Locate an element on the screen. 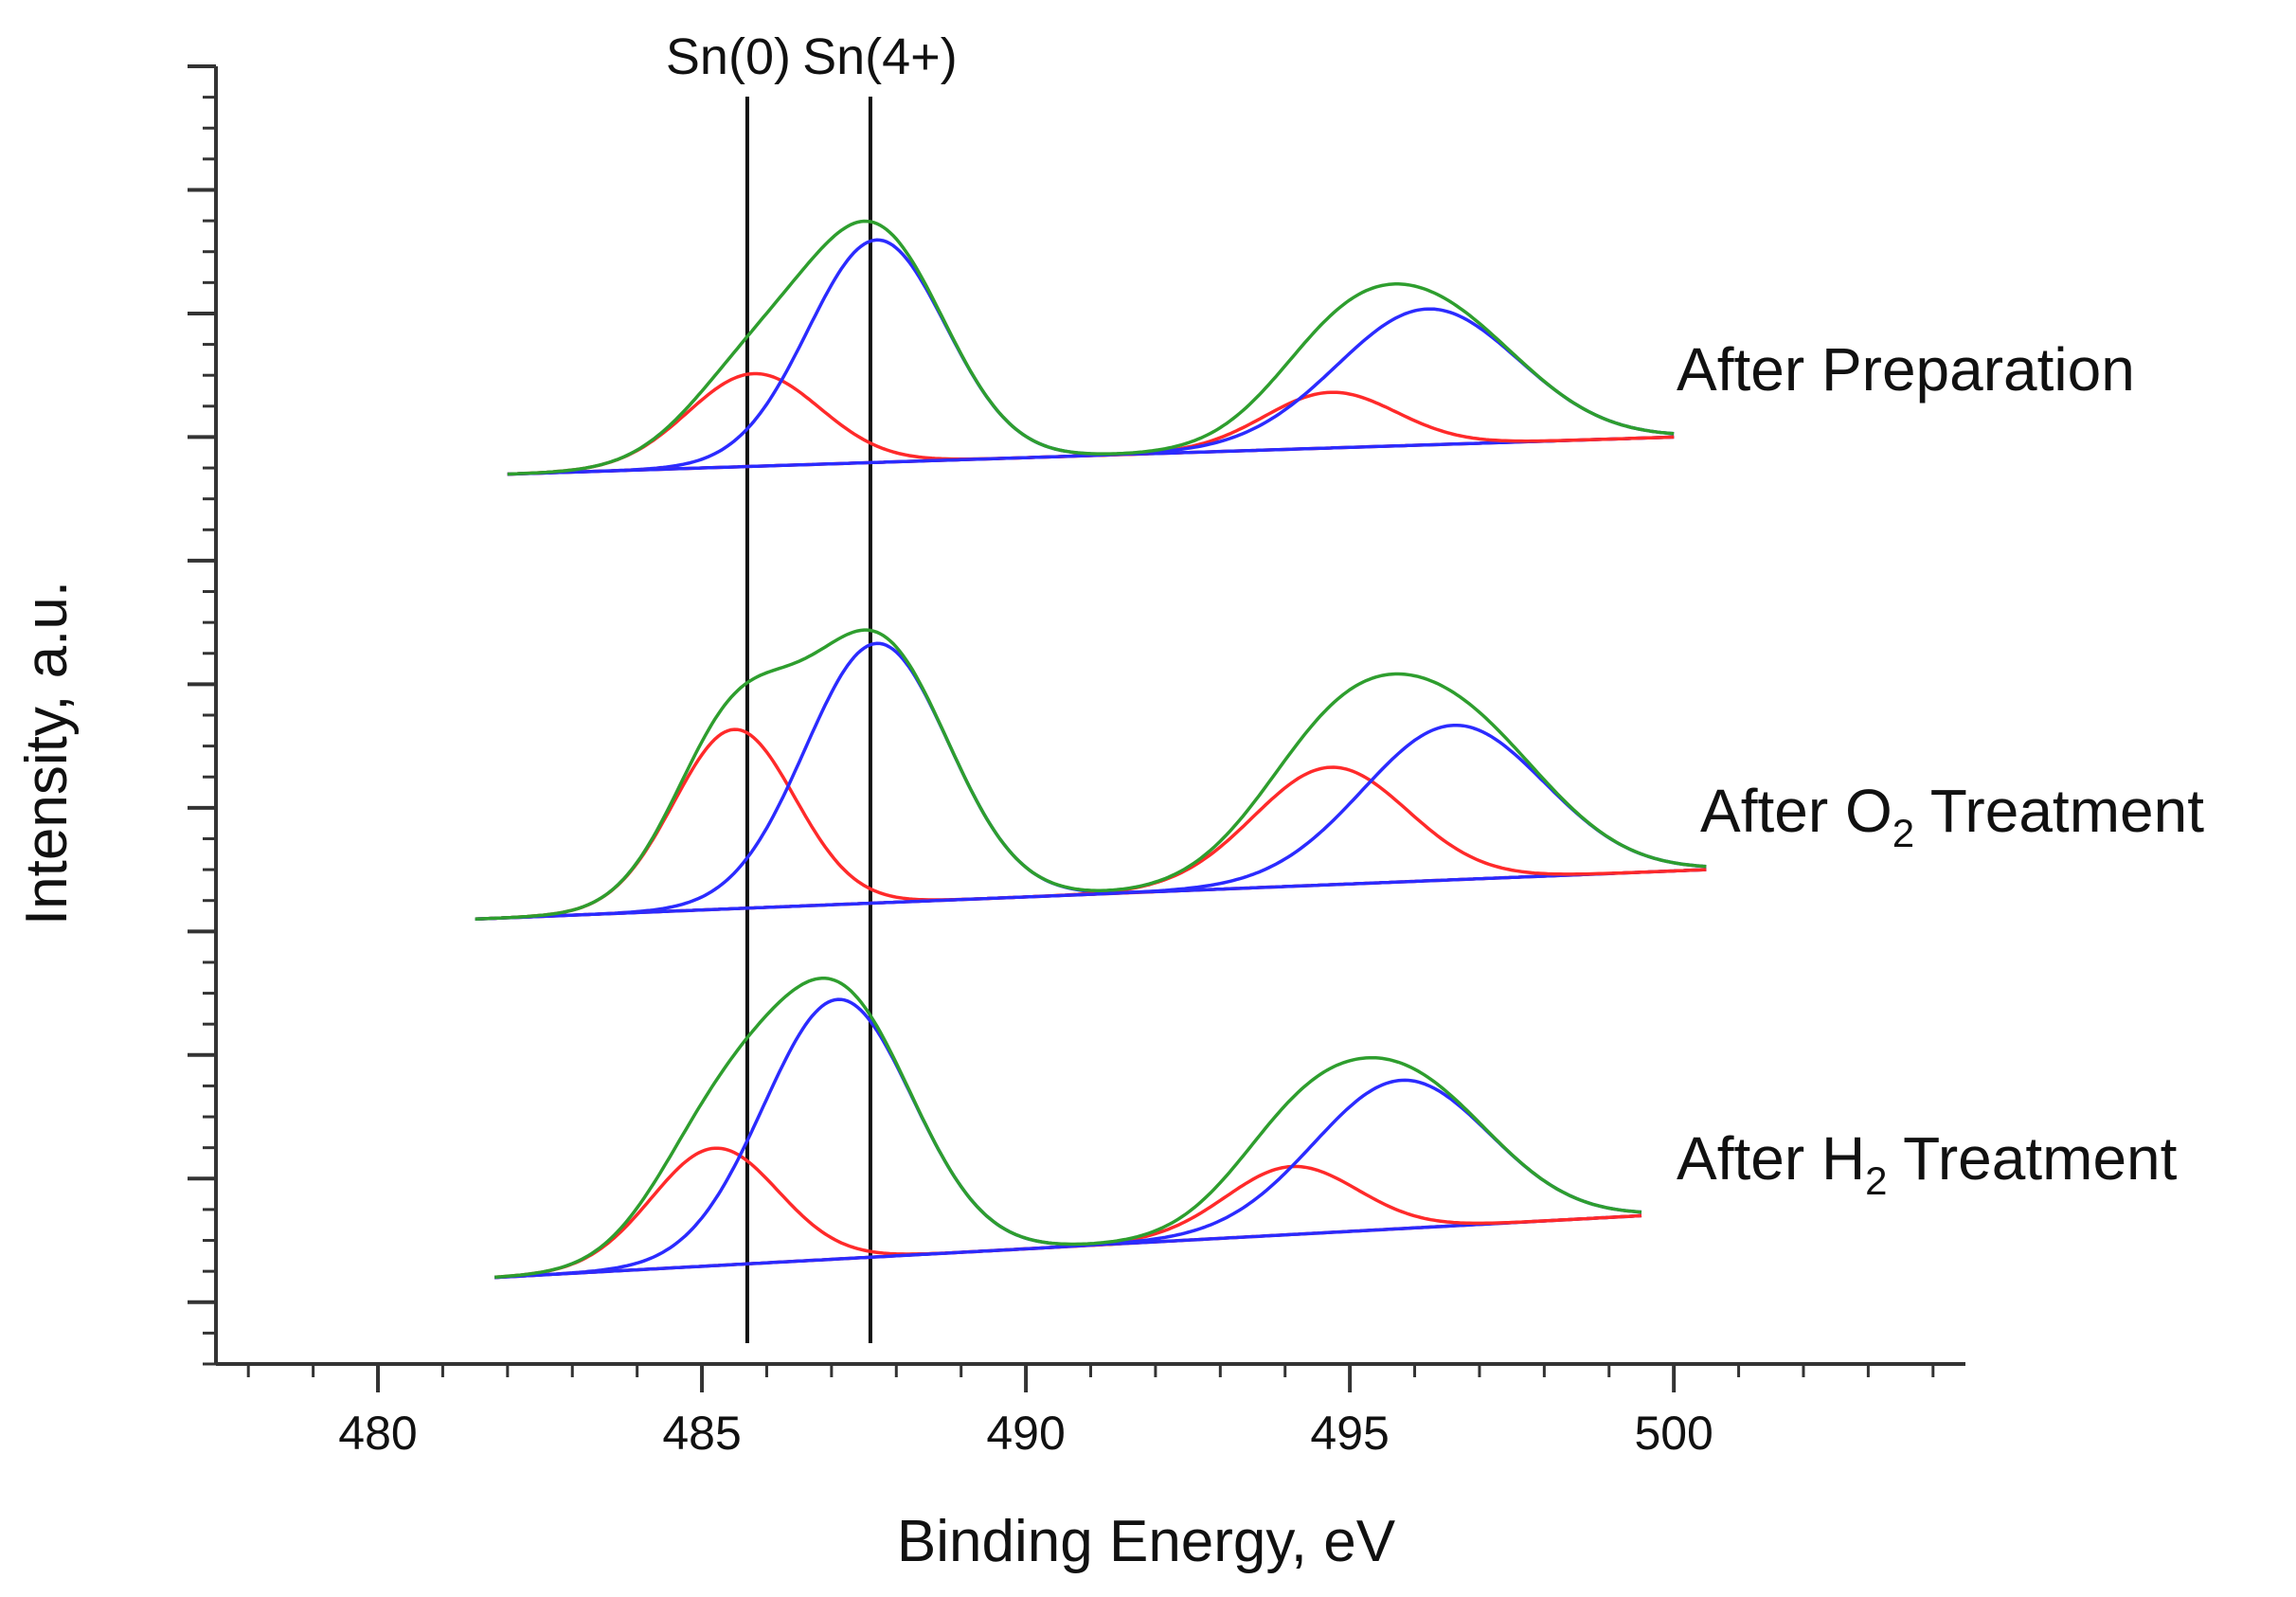  reference-line-label: Sn(4+) is located at coordinates (880, 57).